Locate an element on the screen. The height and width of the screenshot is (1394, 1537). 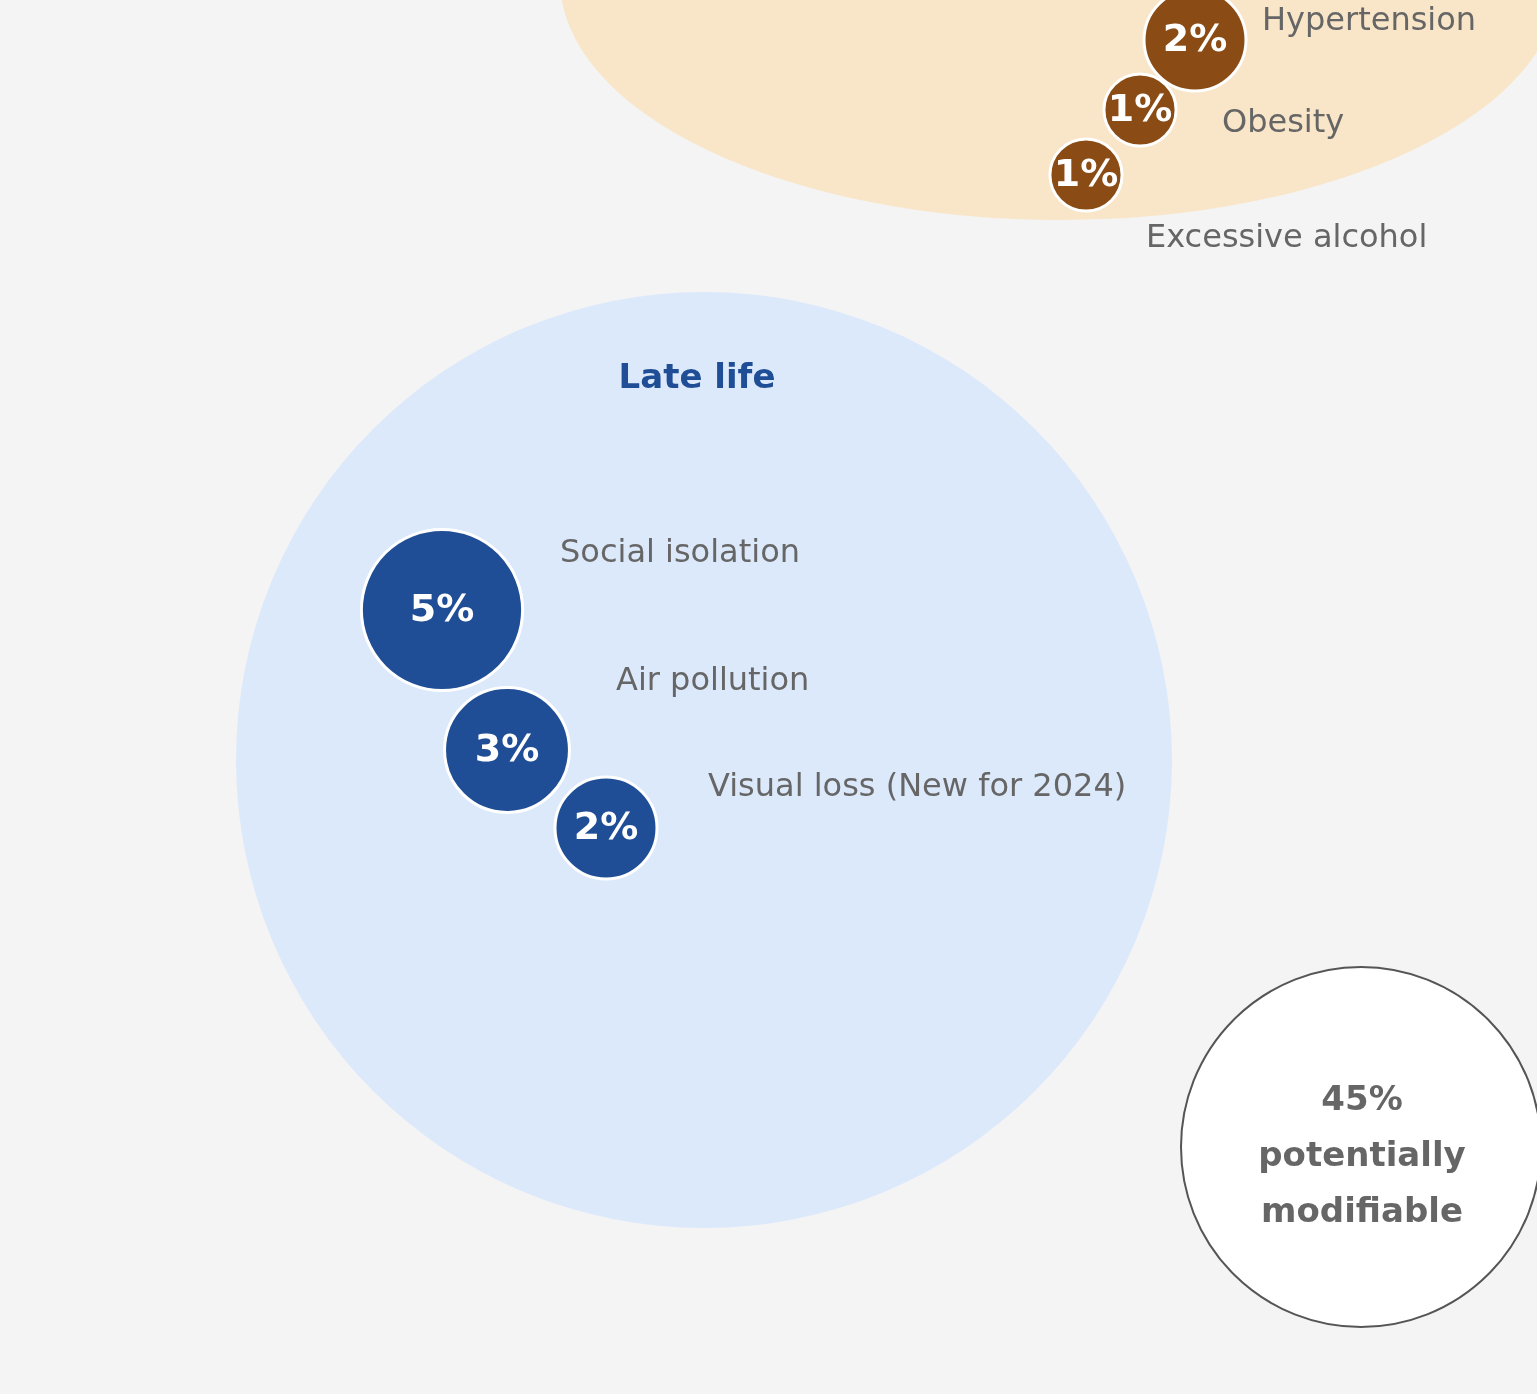
data-label: 5% is located at coordinates (442, 608).